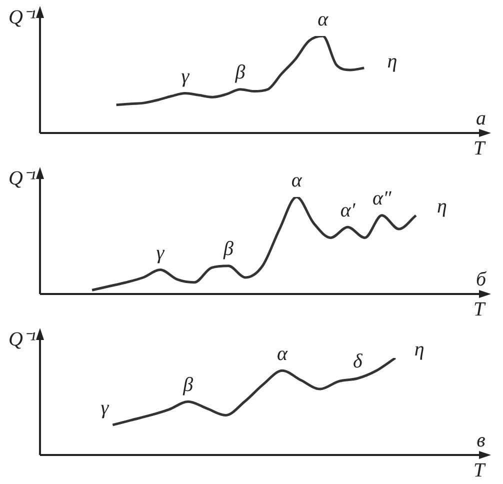 This screenshot has height=484, width=503. What do you see at coordinates (357, 361) in the screenshot?
I see `annotation: δ` at bounding box center [357, 361].